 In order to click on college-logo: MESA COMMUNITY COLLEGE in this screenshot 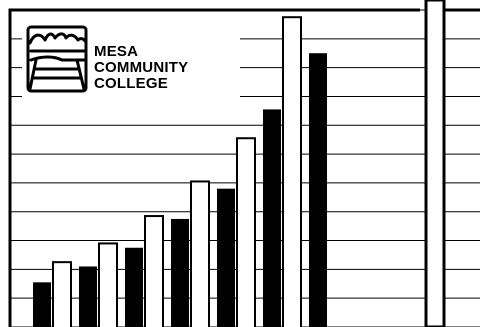, I will do `click(131, 61)`.